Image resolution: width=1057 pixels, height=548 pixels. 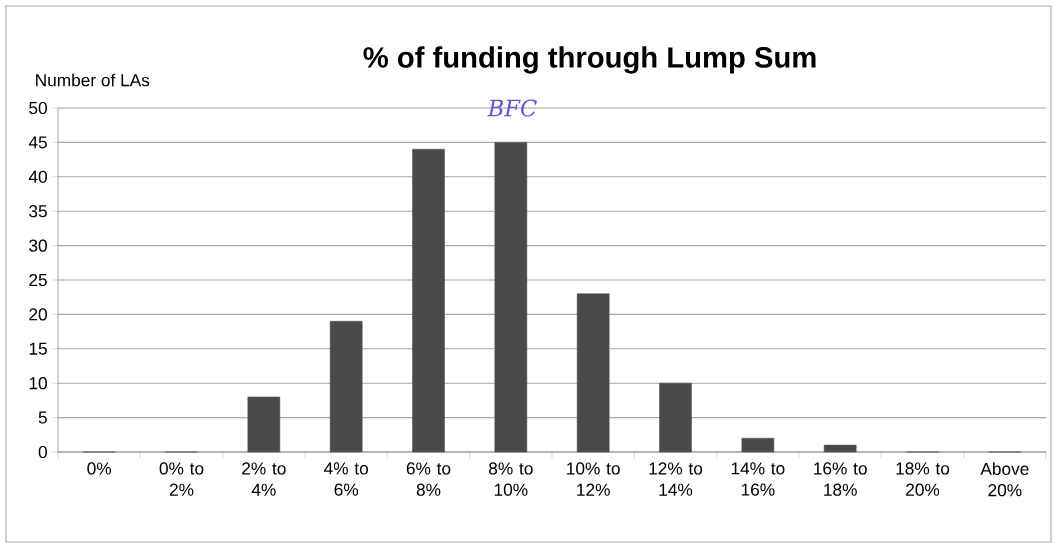 What do you see at coordinates (99, 468) in the screenshot?
I see `x-tick-label: 0%` at bounding box center [99, 468].